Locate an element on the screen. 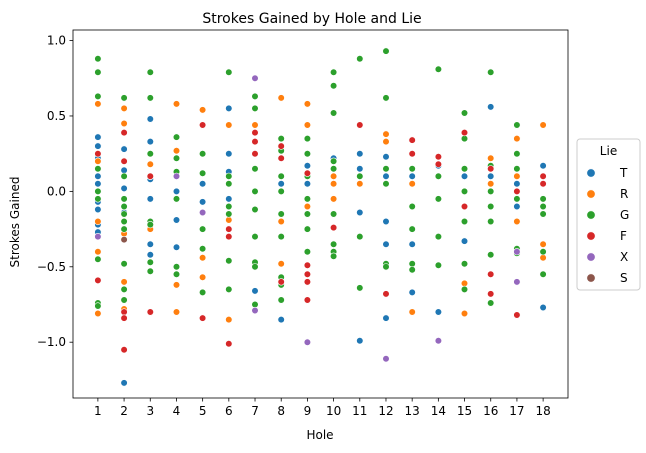 The width and height of the screenshot is (646, 453). x-tick-label: 14 is located at coordinates (438, 411).